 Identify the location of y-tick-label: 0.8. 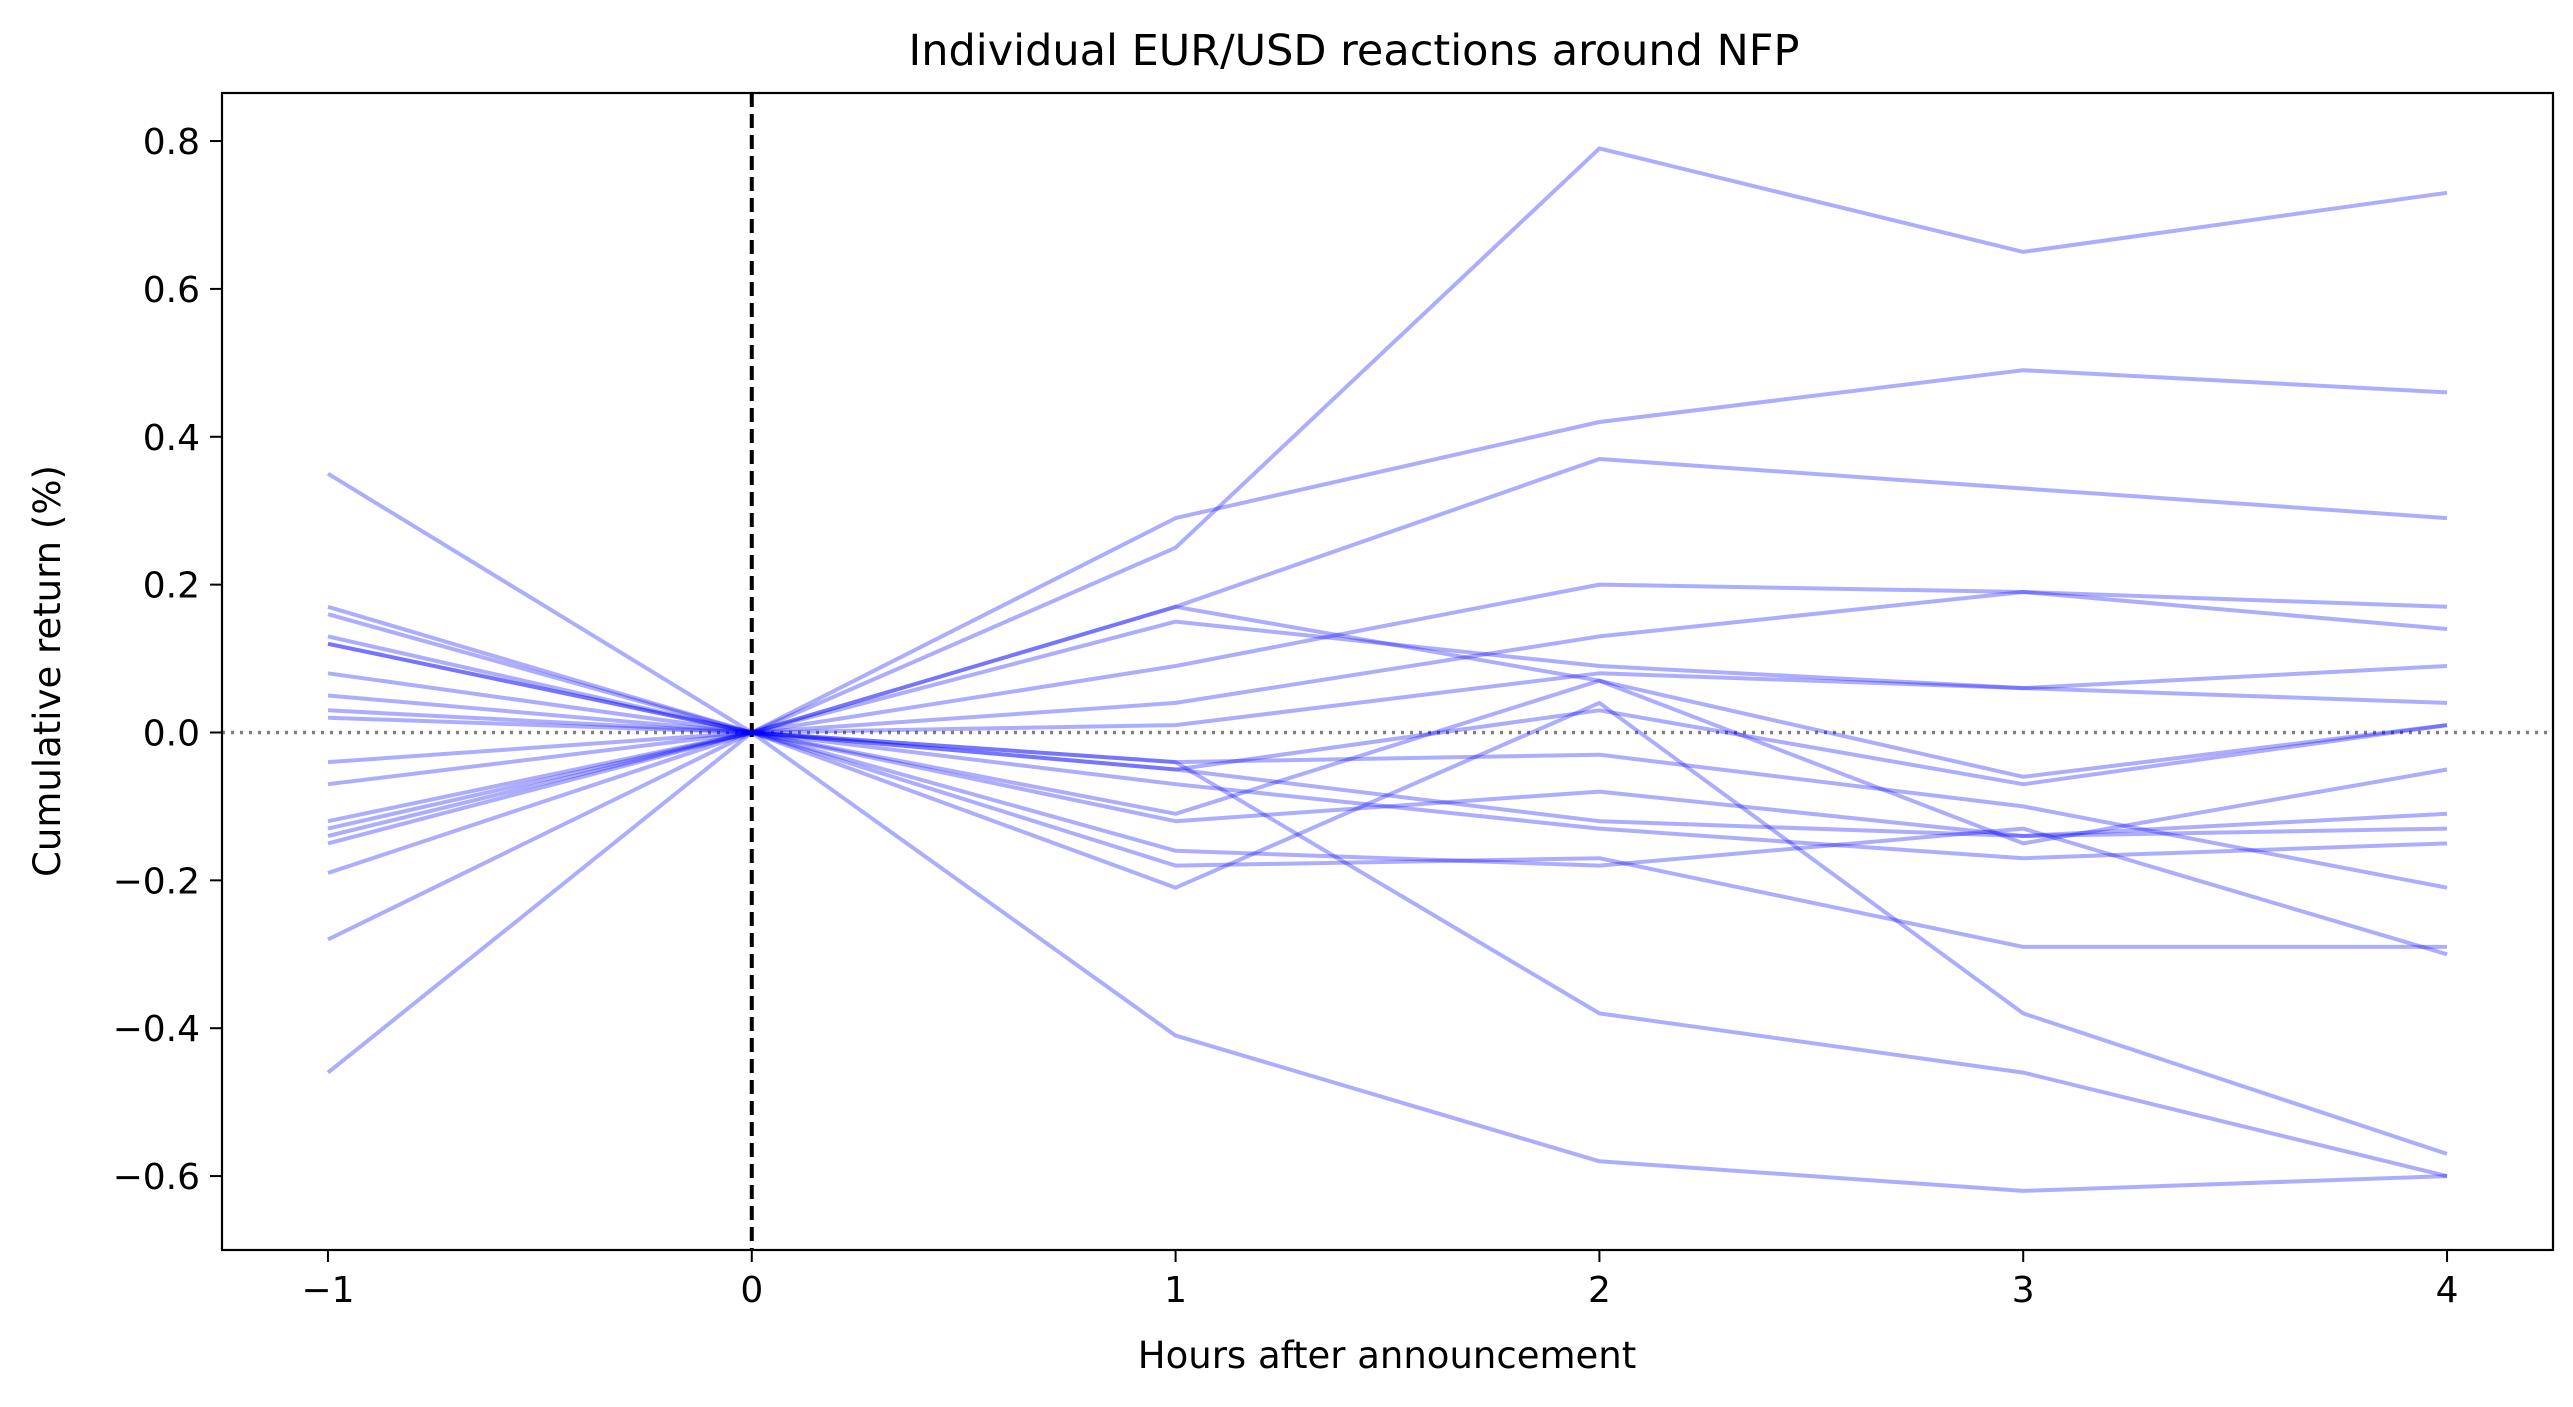
(171, 142).